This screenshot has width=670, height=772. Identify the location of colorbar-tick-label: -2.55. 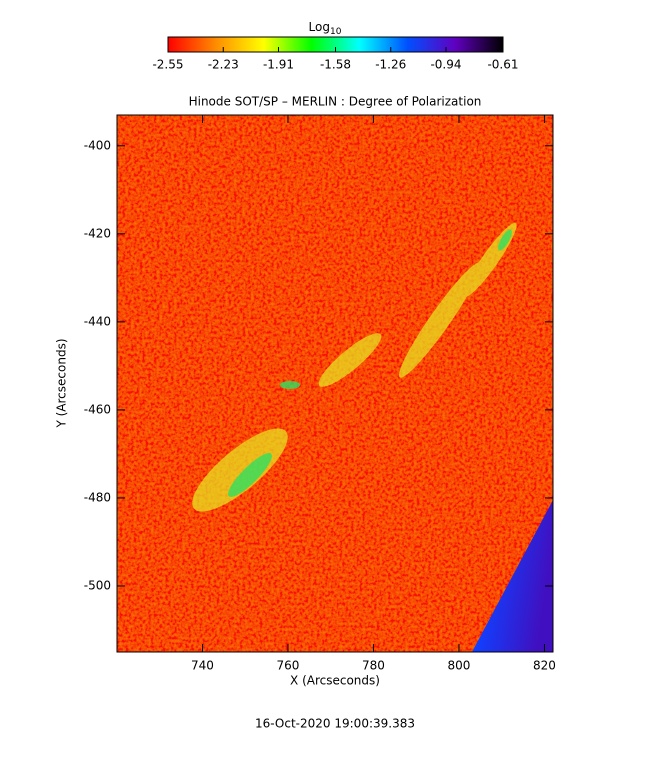
(167, 65).